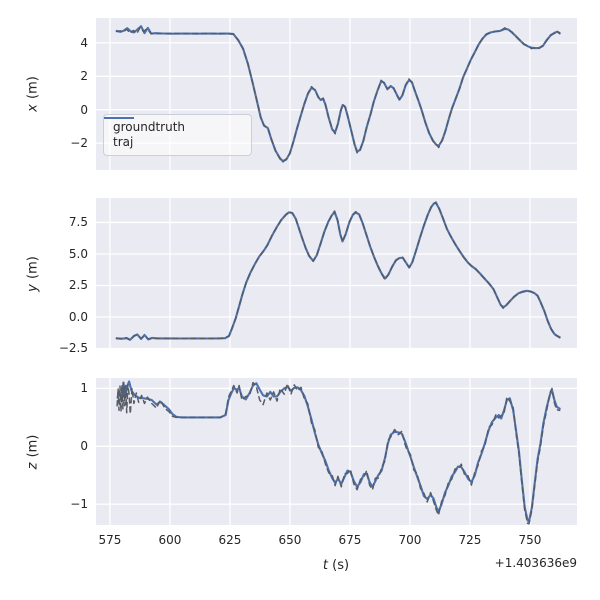 This screenshot has height=600, width=600. Describe the element at coordinates (230, 540) in the screenshot. I see `x-tick-label: 625` at that location.